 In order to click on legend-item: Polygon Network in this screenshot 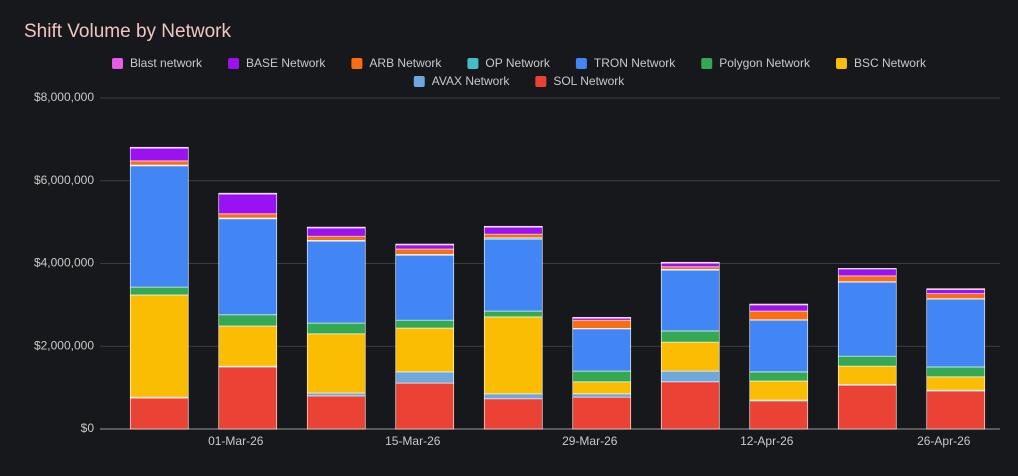, I will do `click(756, 63)`.